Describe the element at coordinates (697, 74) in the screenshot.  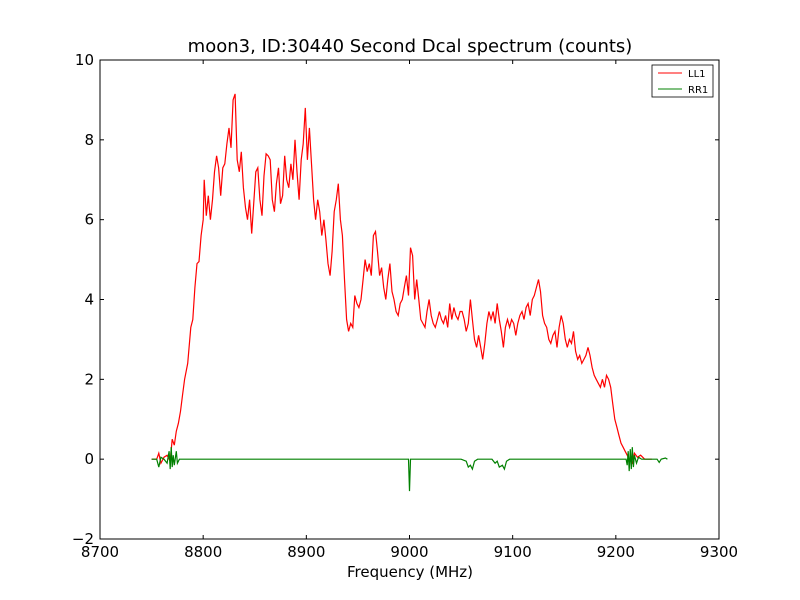
I see `legend-label-ll1: LL1` at that location.